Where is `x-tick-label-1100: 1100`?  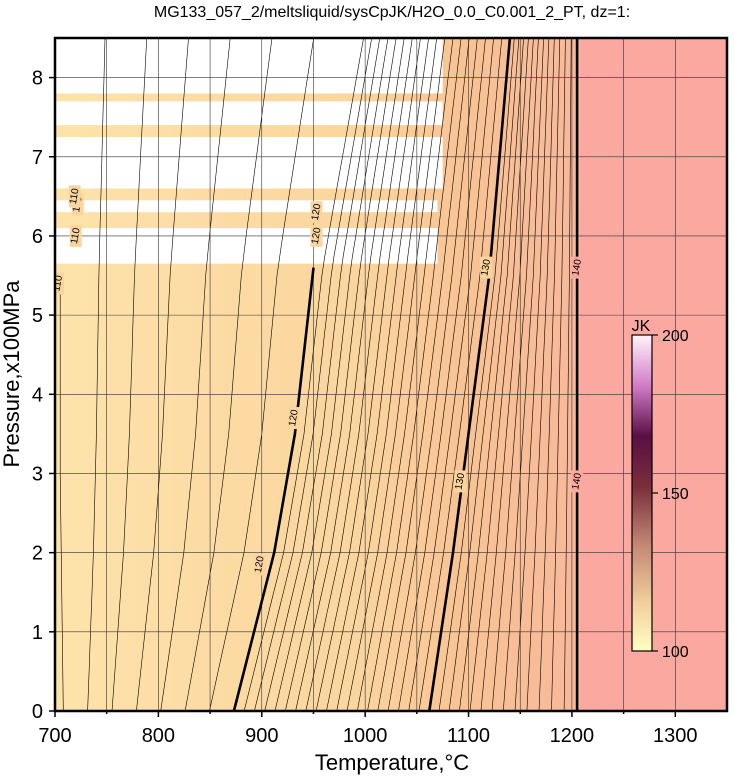
x-tick-label-1100: 1100 is located at coordinates (468, 736).